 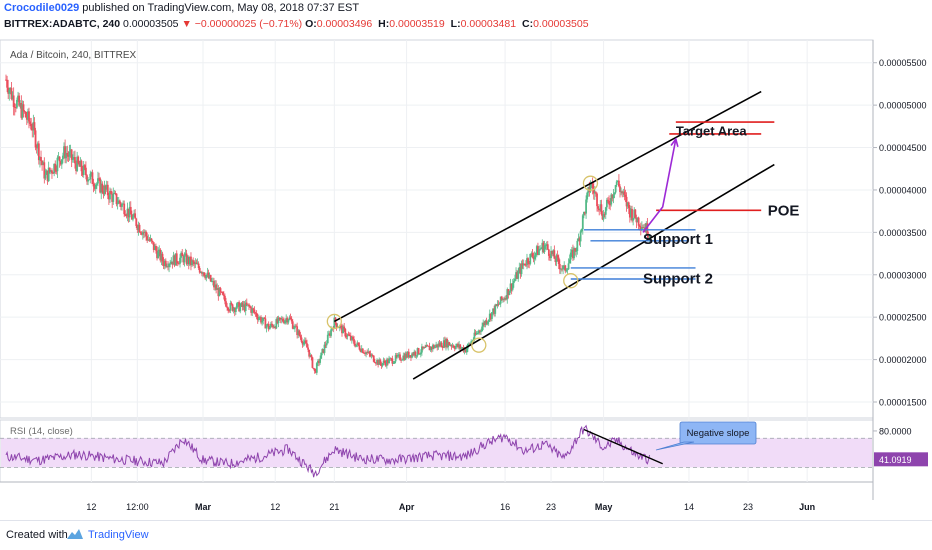 What do you see at coordinates (118, 535) in the screenshot?
I see `tradingview-brand: TradingView` at bounding box center [118, 535].